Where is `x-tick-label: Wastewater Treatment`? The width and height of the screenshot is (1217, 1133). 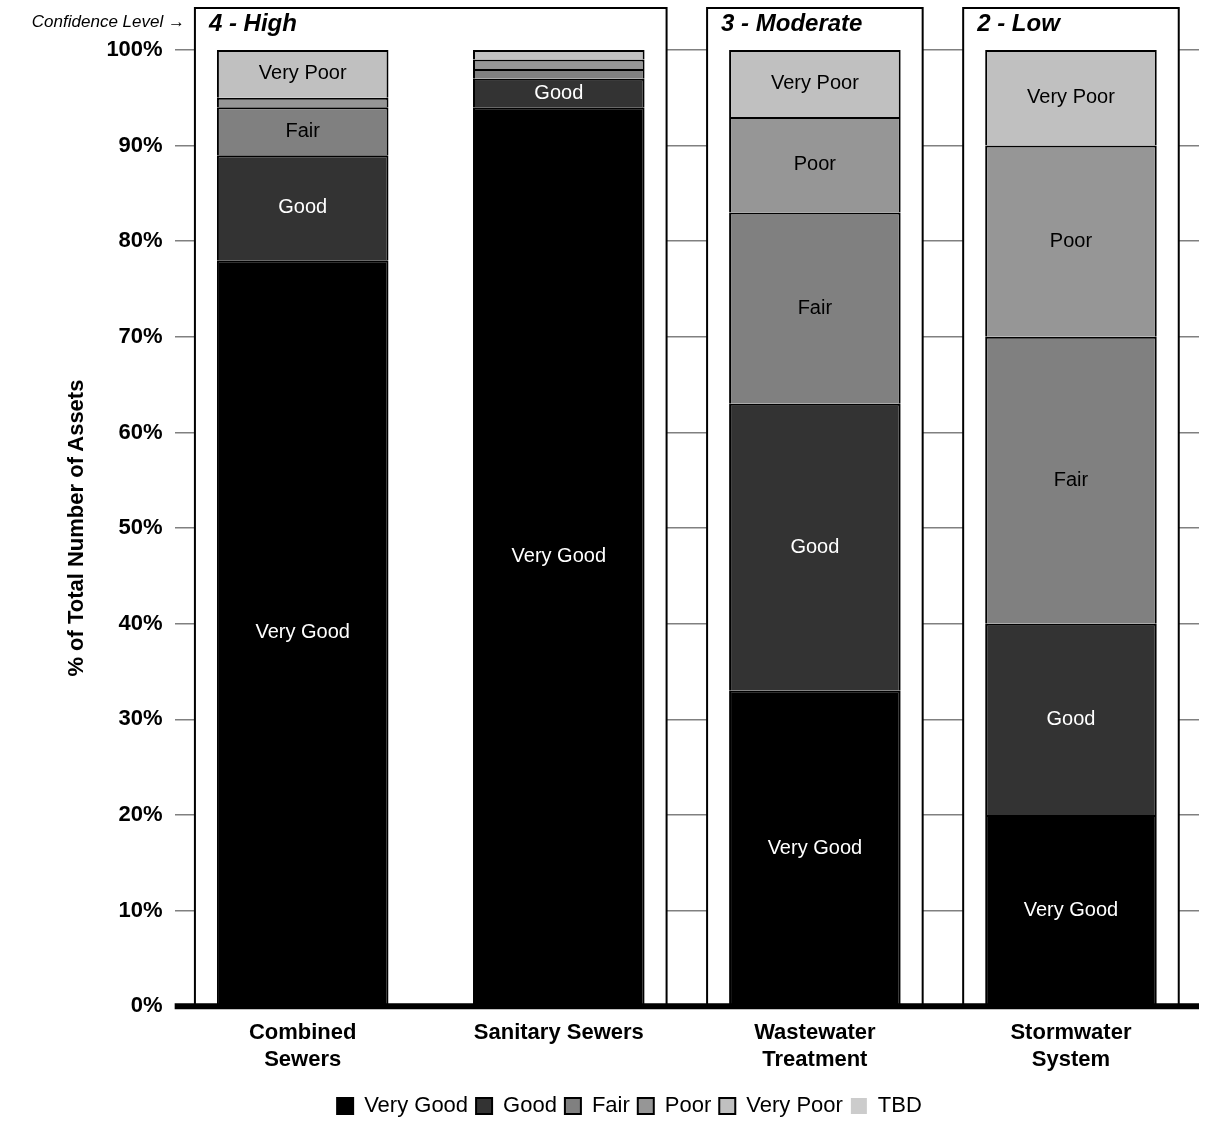 x-tick-label: Wastewater Treatment is located at coordinates (815, 1045).